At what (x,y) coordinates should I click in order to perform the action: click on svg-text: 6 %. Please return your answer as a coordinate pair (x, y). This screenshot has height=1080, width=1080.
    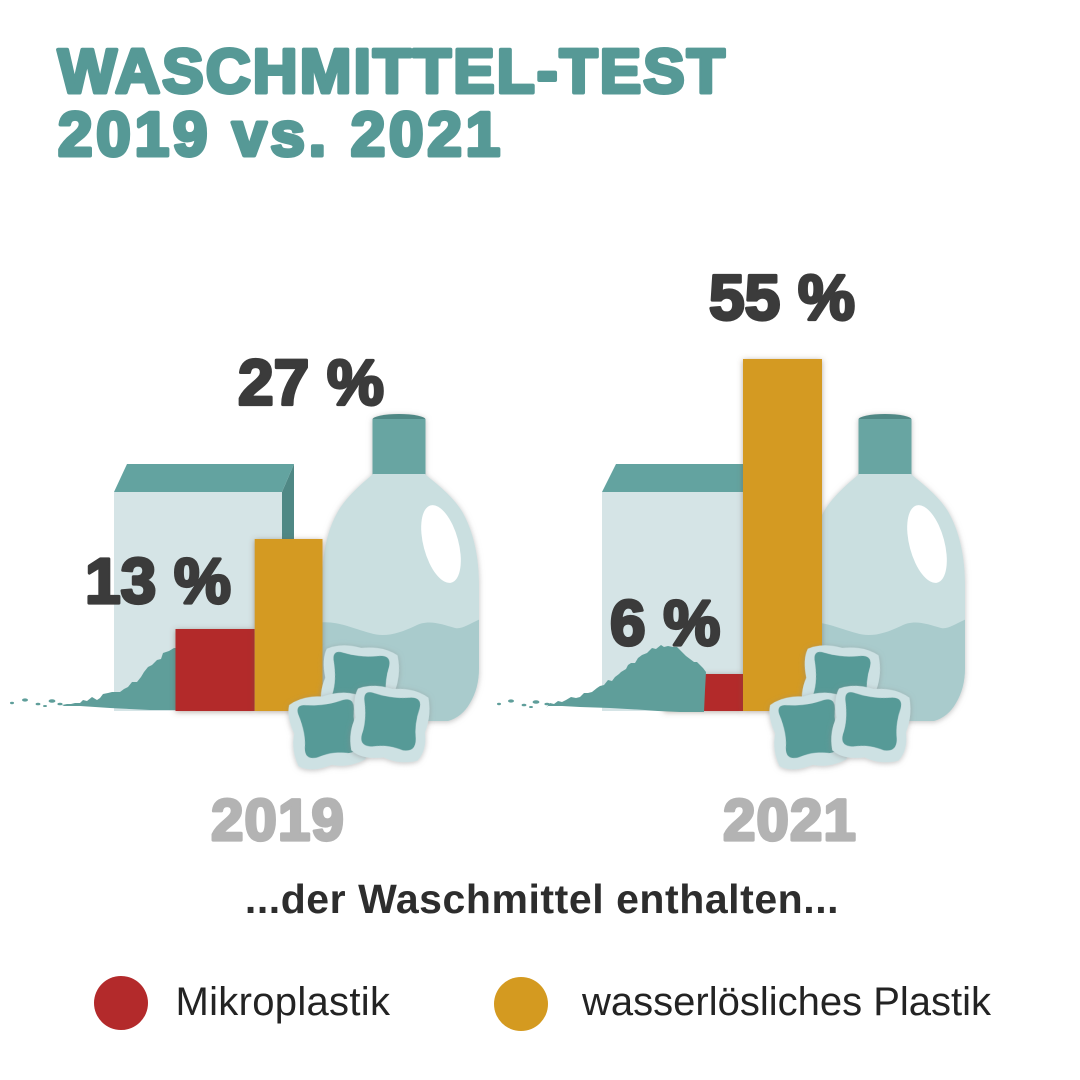
    Looking at the image, I should click on (665, 623).